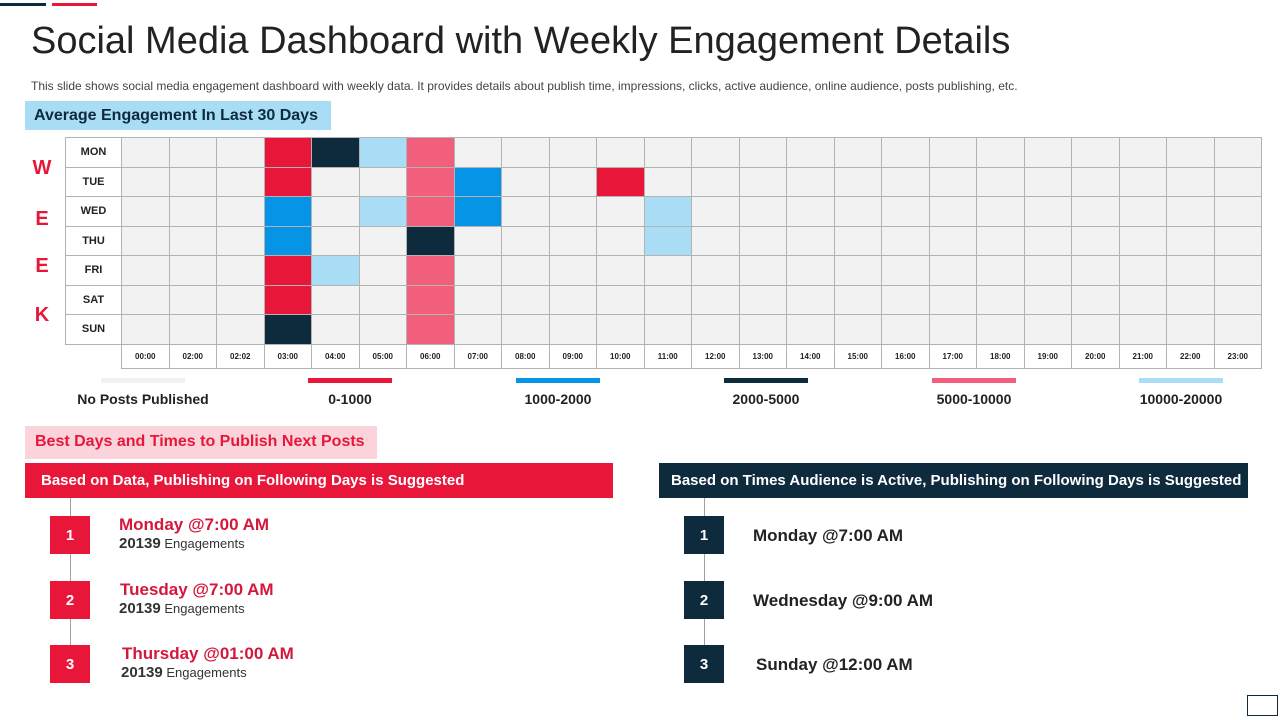 The image size is (1280, 720). Describe the element at coordinates (663, 329) in the screenshot. I see `heatmap-row: SUN` at that location.